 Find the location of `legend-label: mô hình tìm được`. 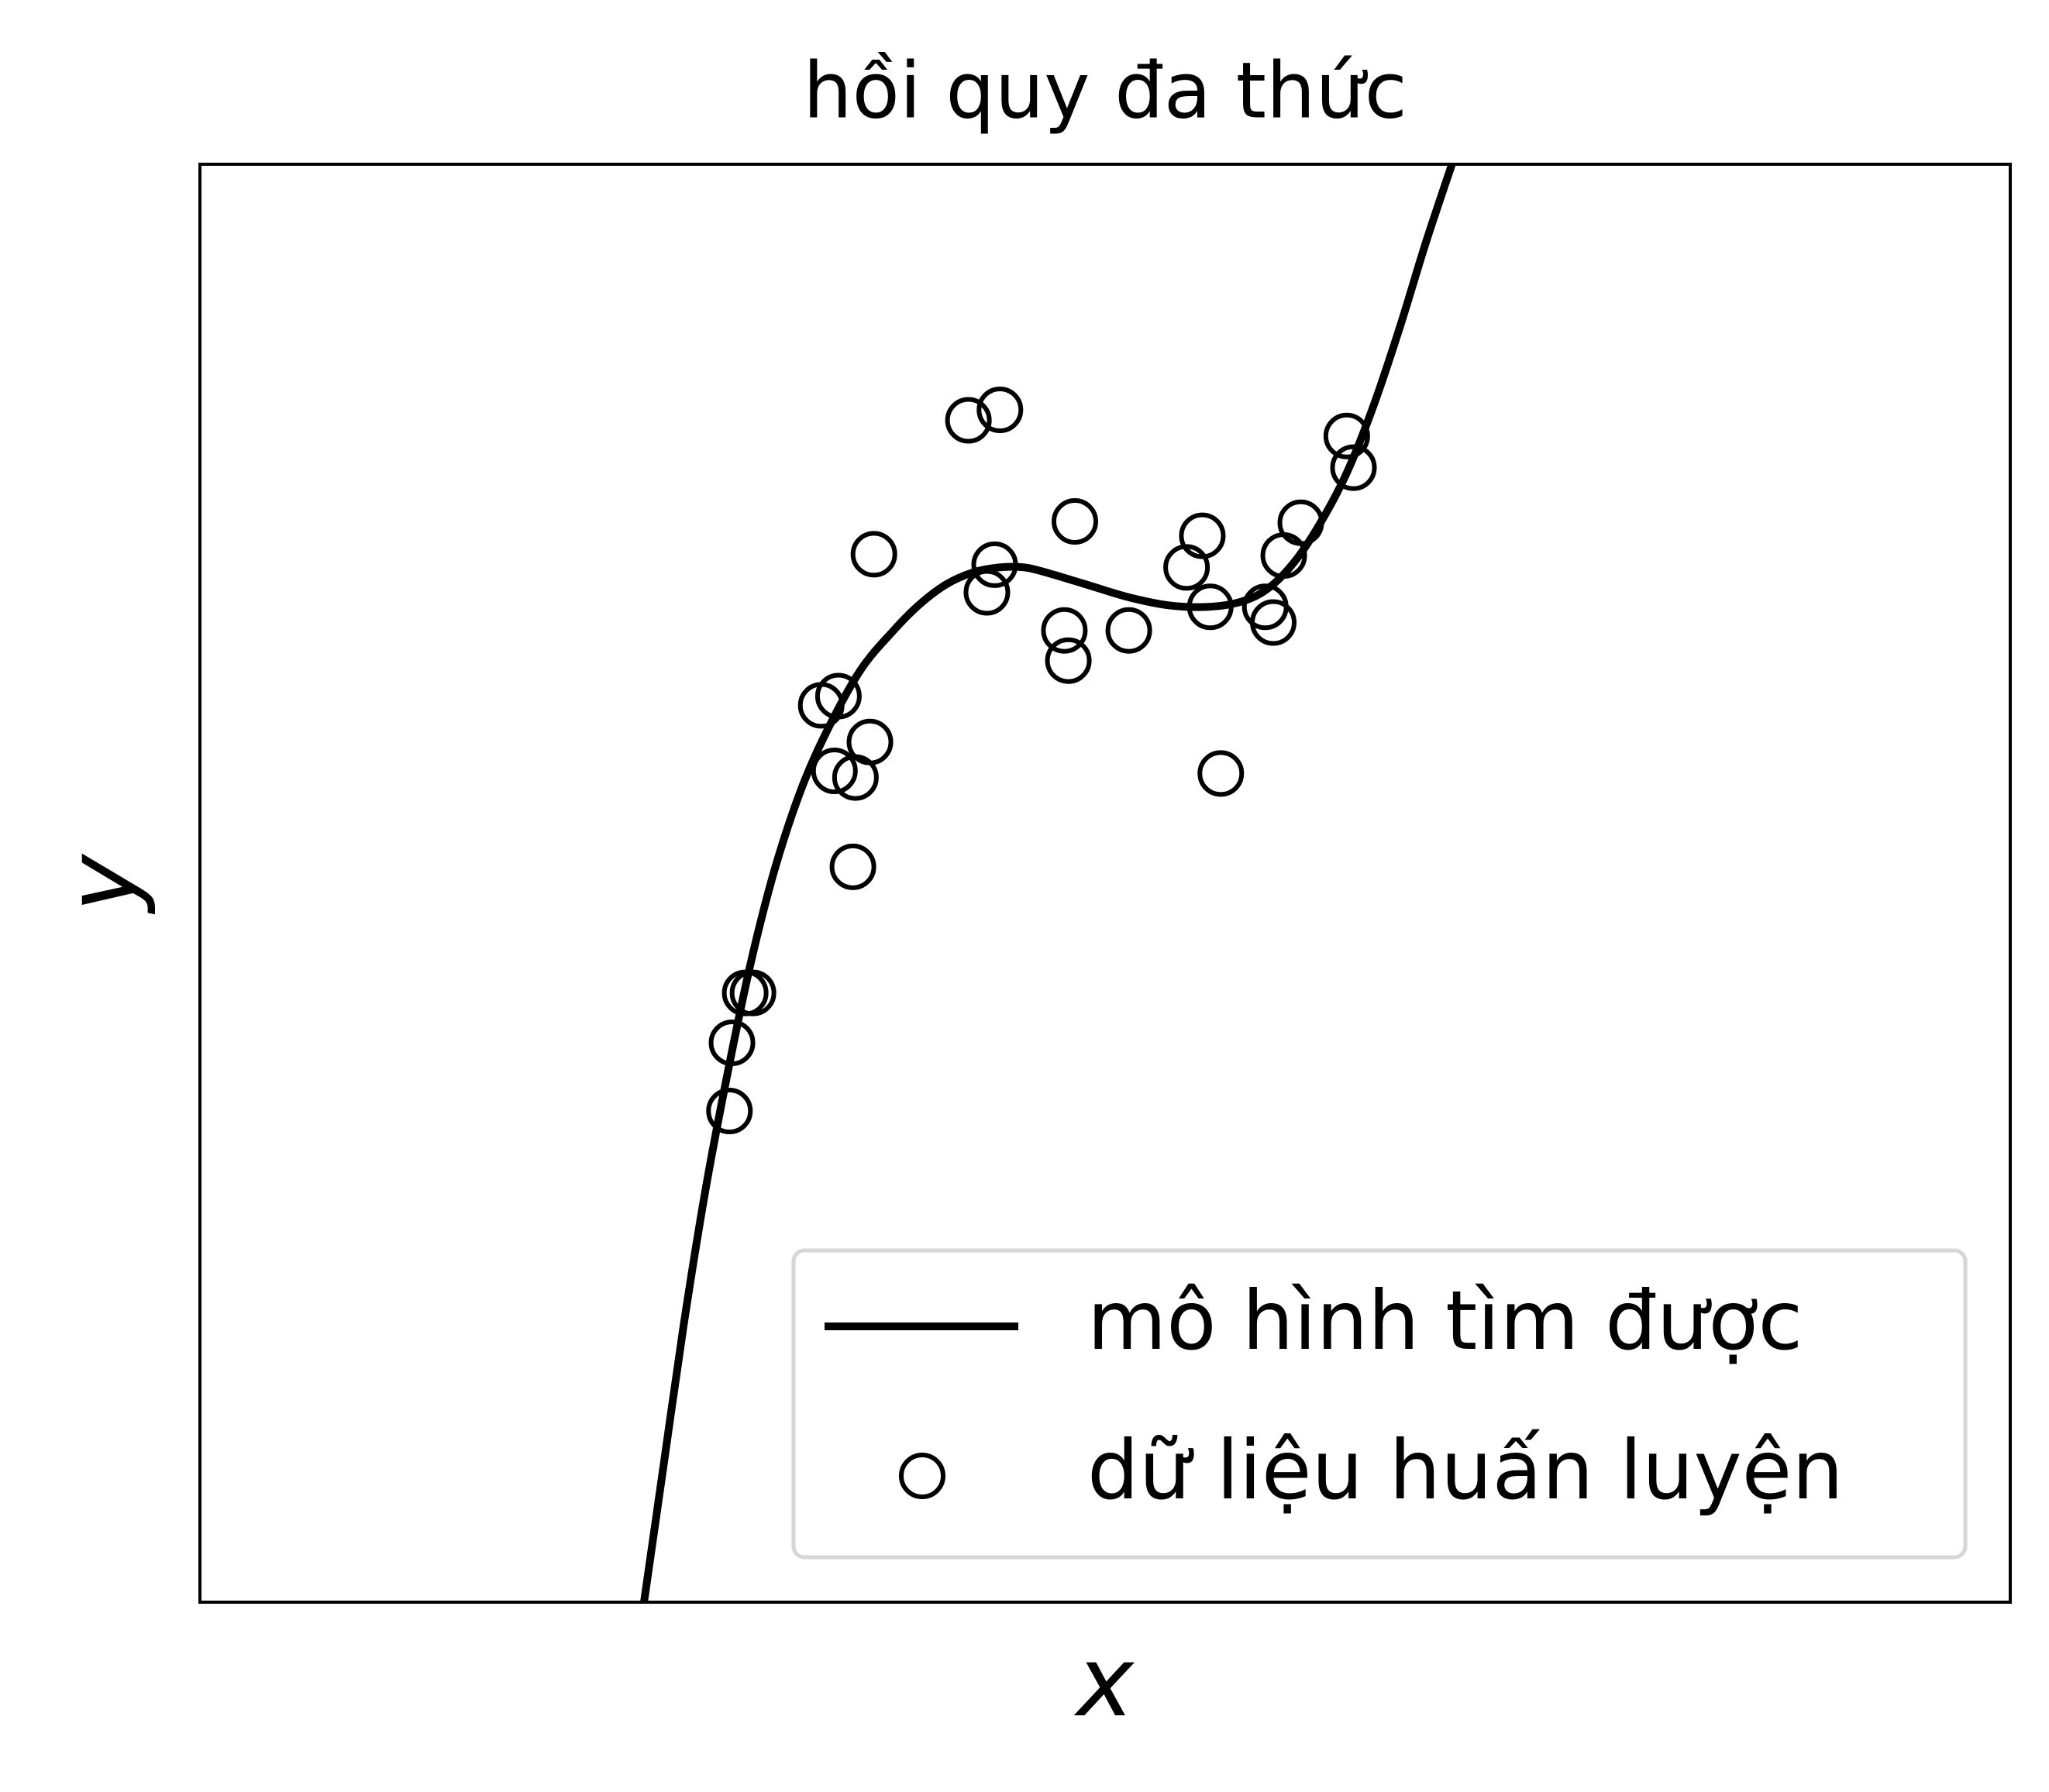

legend-label: mô hình tìm được is located at coordinates (1445, 1321).